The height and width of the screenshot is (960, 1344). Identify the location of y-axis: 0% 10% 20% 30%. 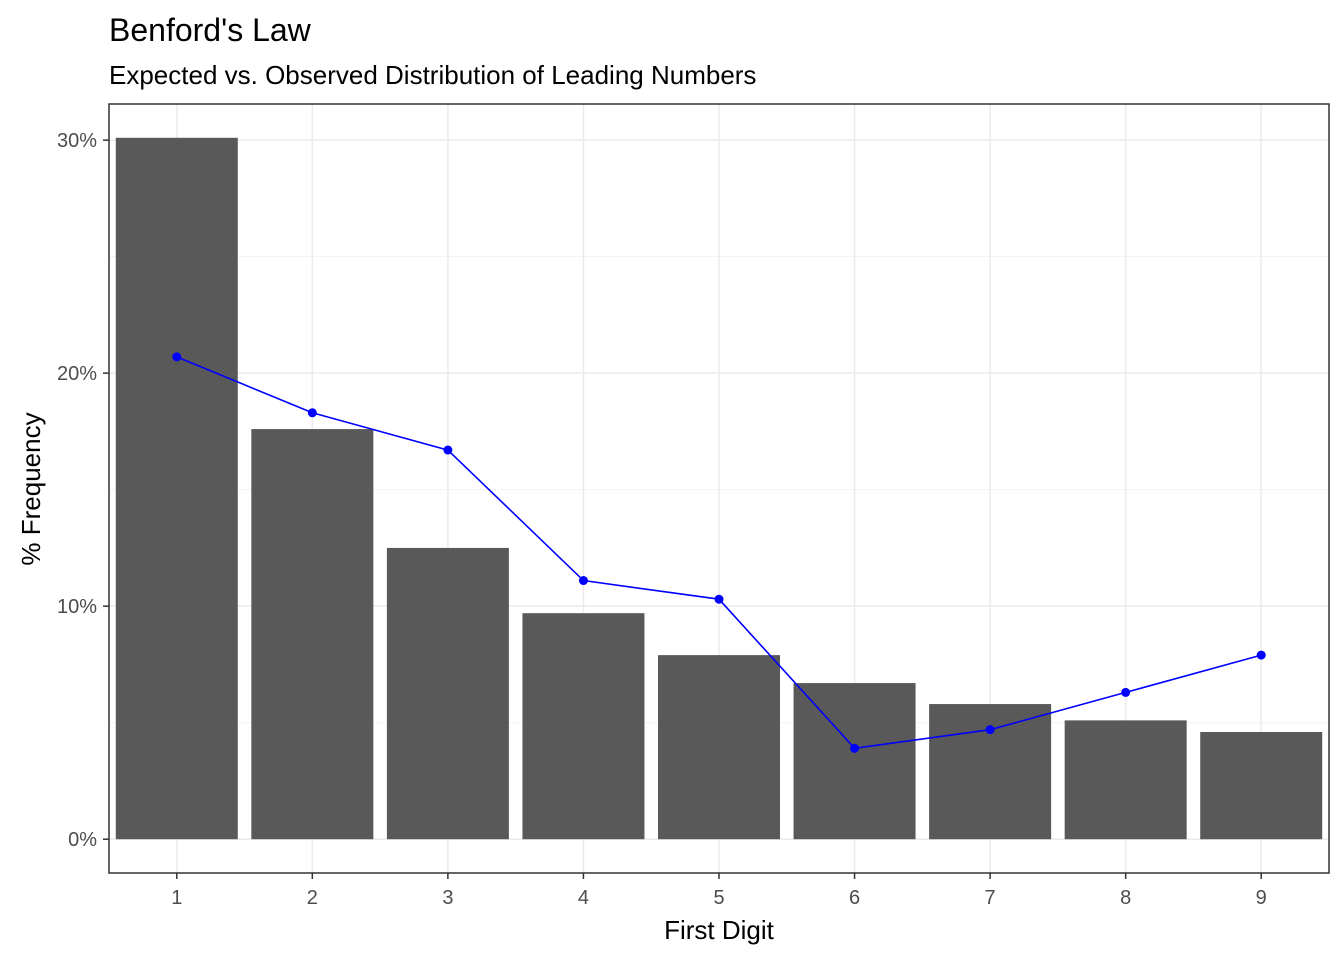
(83, 490).